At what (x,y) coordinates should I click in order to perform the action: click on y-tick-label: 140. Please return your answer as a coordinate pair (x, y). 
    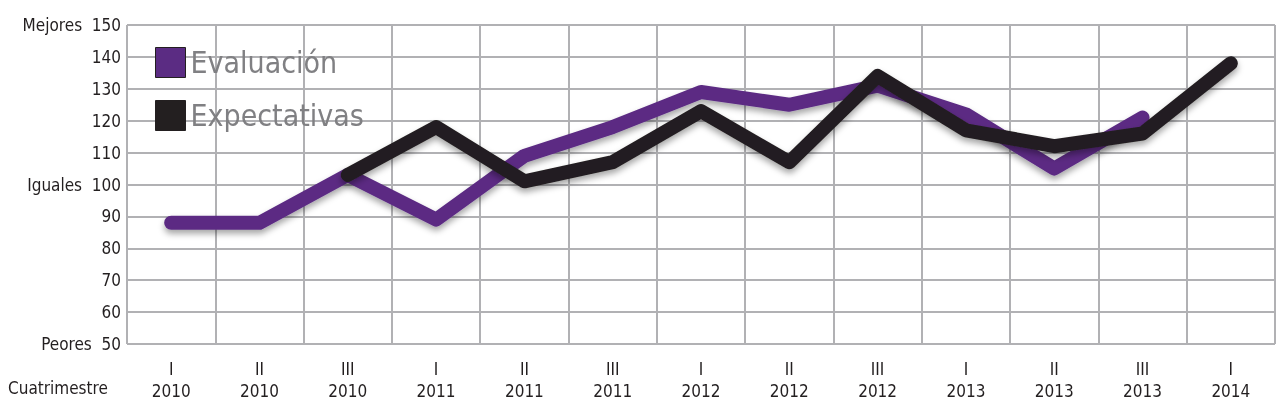
    Looking at the image, I should click on (106, 56).